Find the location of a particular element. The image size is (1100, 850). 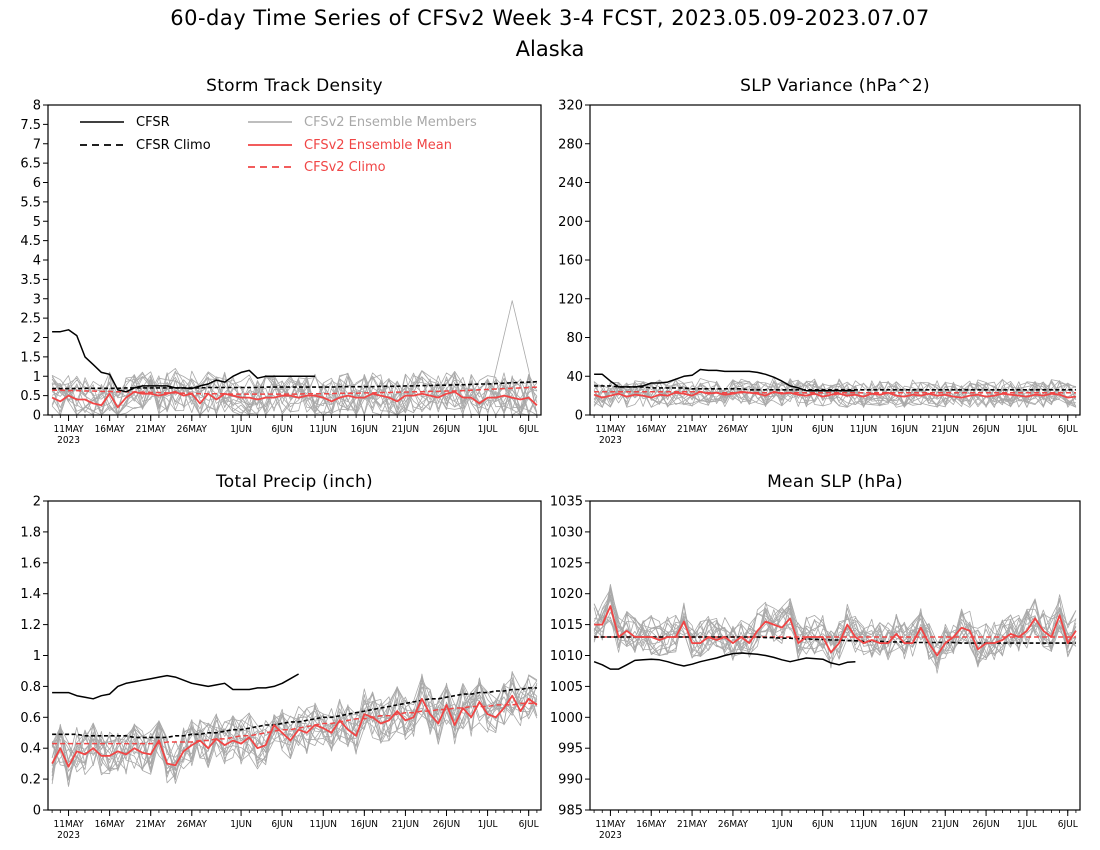

y-tick-label: 8 is located at coordinates (37, 106).